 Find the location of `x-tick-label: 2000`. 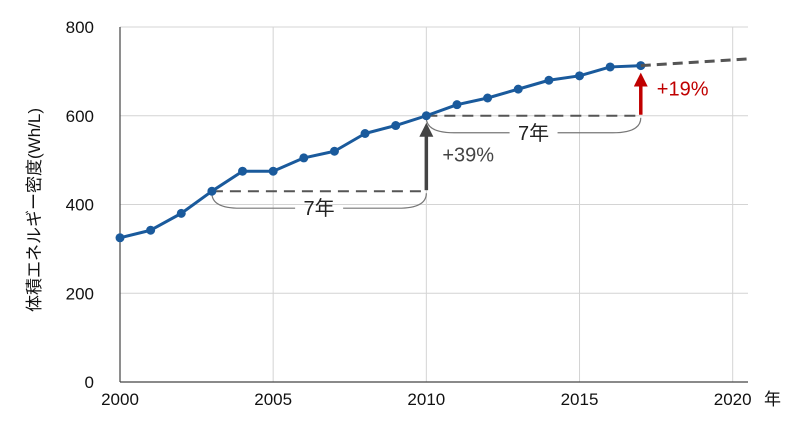

x-tick-label: 2000 is located at coordinates (120, 399).